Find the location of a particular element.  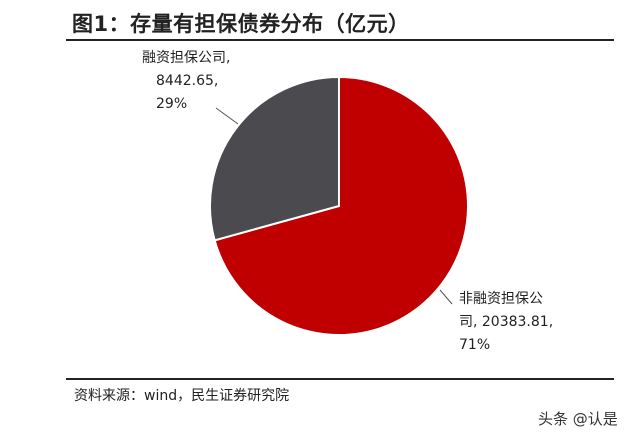

source-note: 资料来源：wind，民生证券研究院 is located at coordinates (182, 396).